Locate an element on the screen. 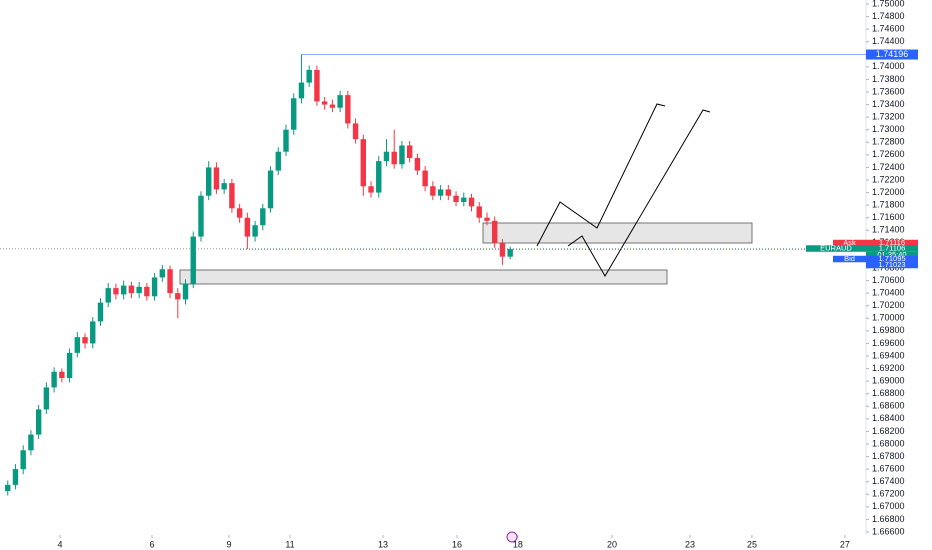 This screenshot has height=550, width=932. x-tick-label: 23 is located at coordinates (690, 544).